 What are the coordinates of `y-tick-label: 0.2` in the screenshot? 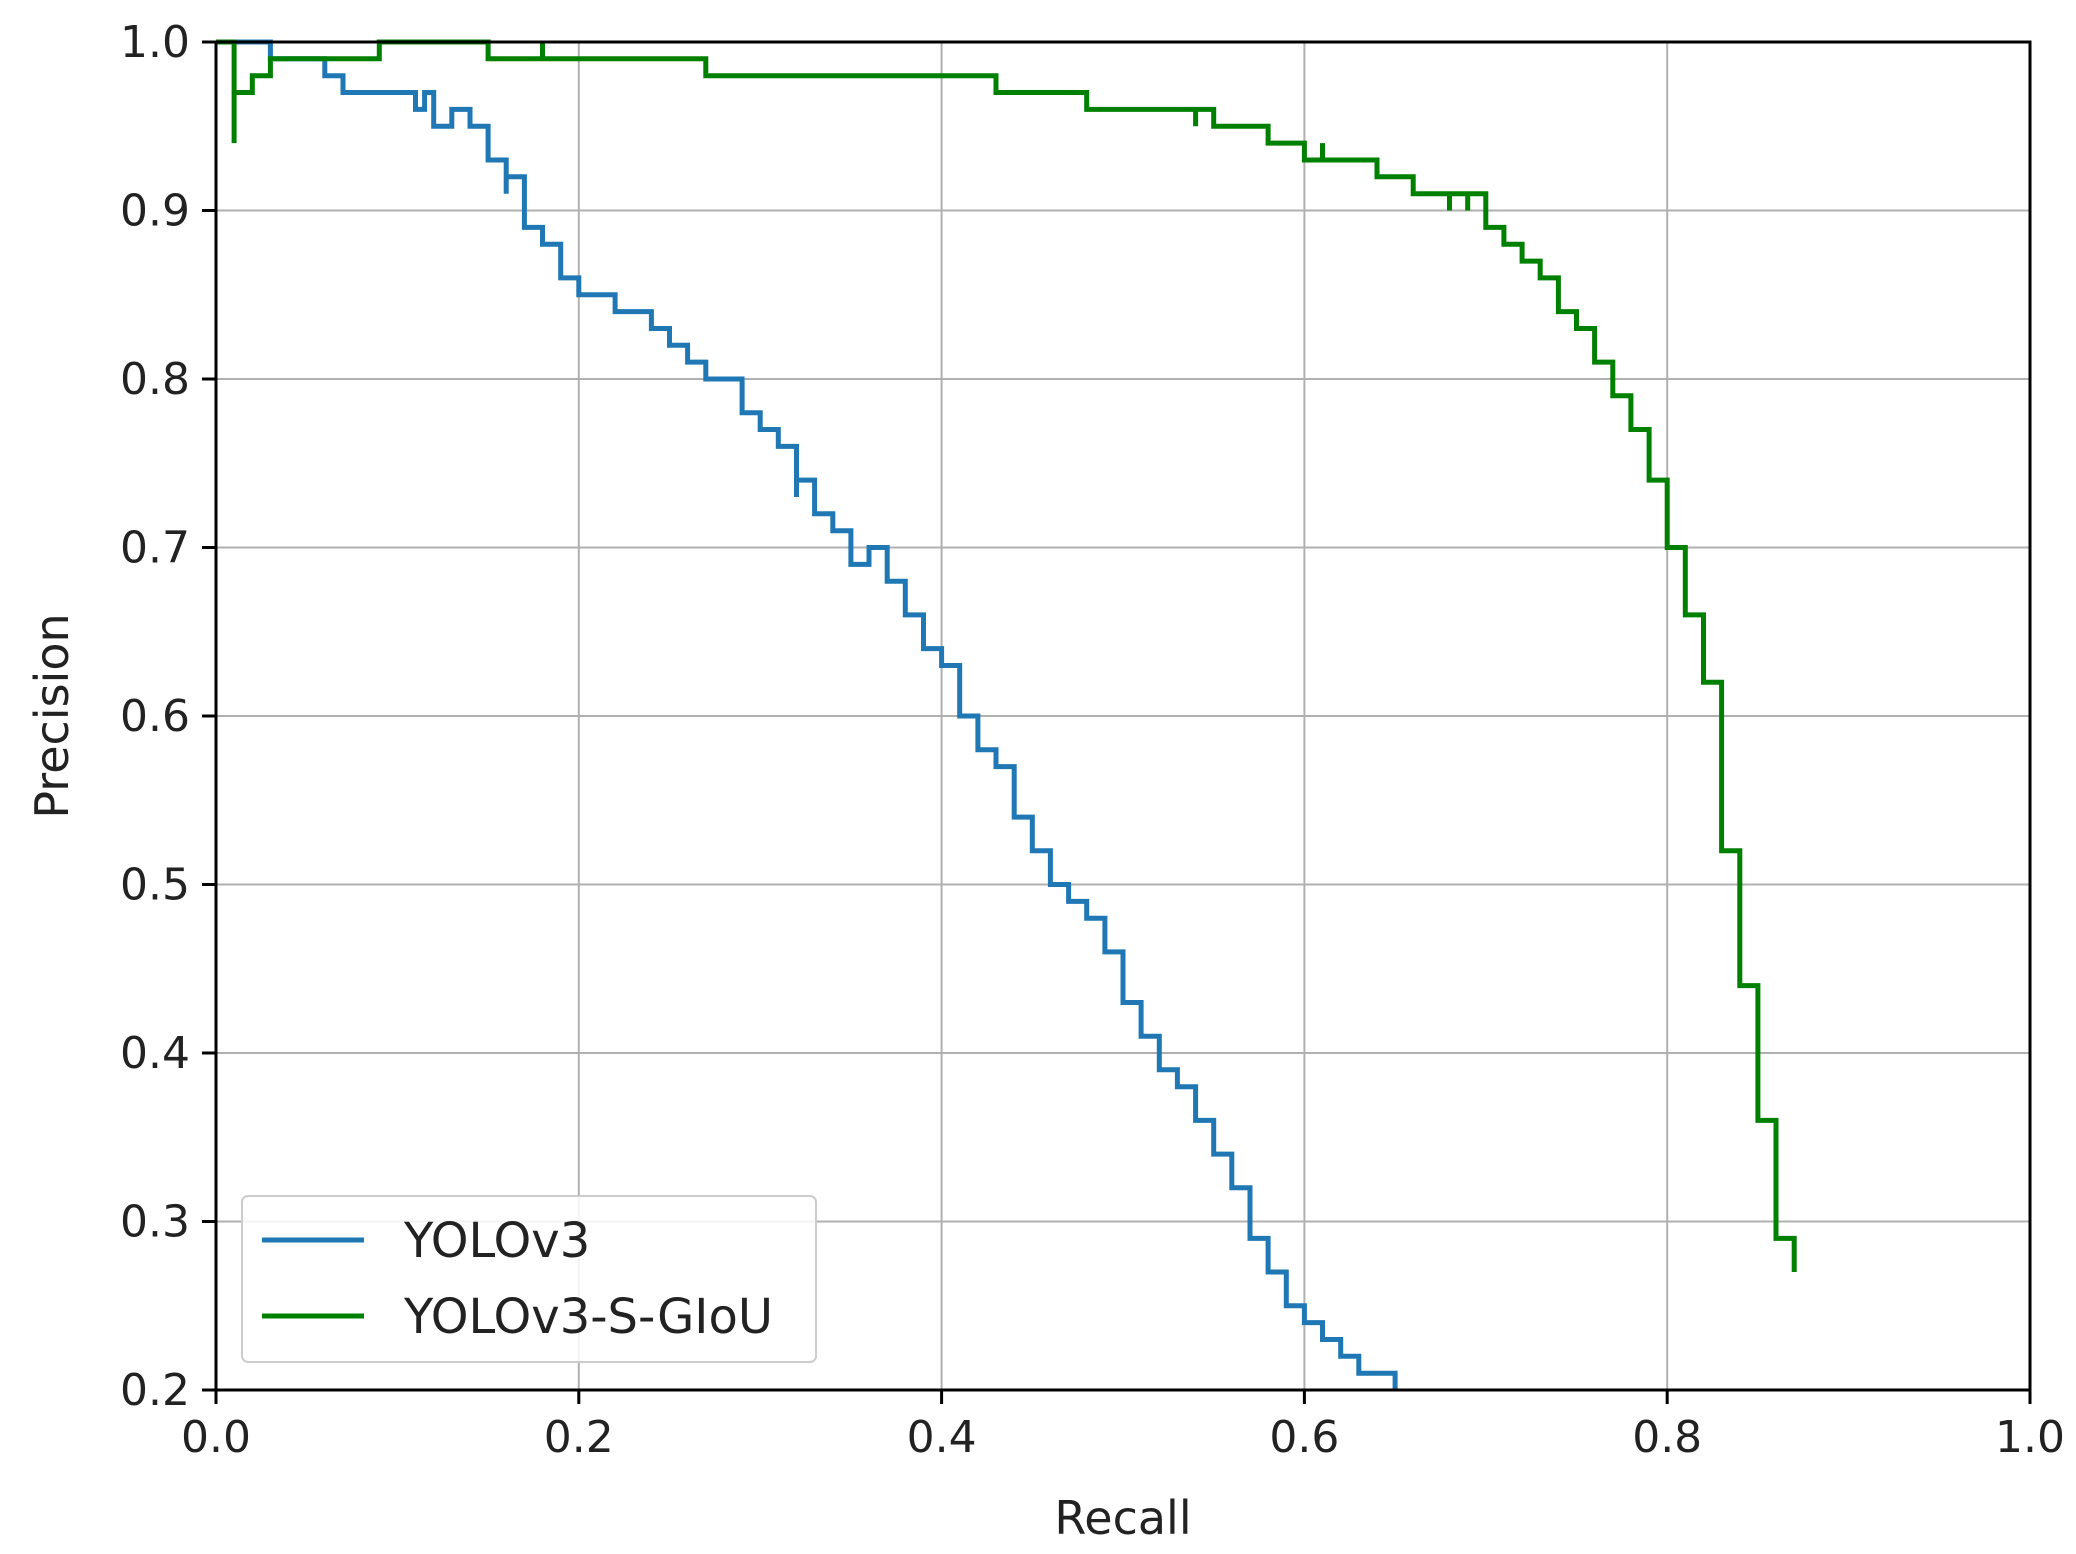 It's located at (155, 1390).